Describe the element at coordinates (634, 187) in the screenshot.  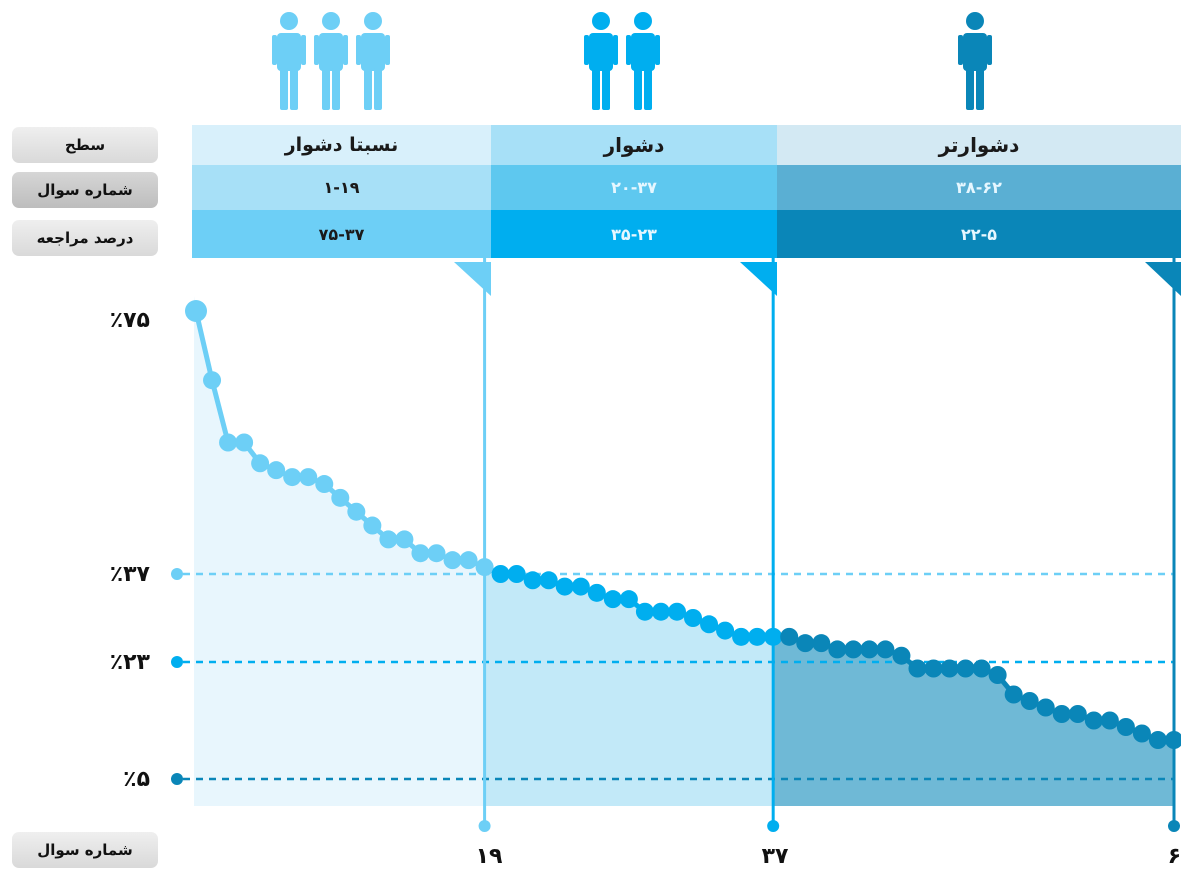
I see `questions-cell-group-2: ۲۰-۳۷` at that location.